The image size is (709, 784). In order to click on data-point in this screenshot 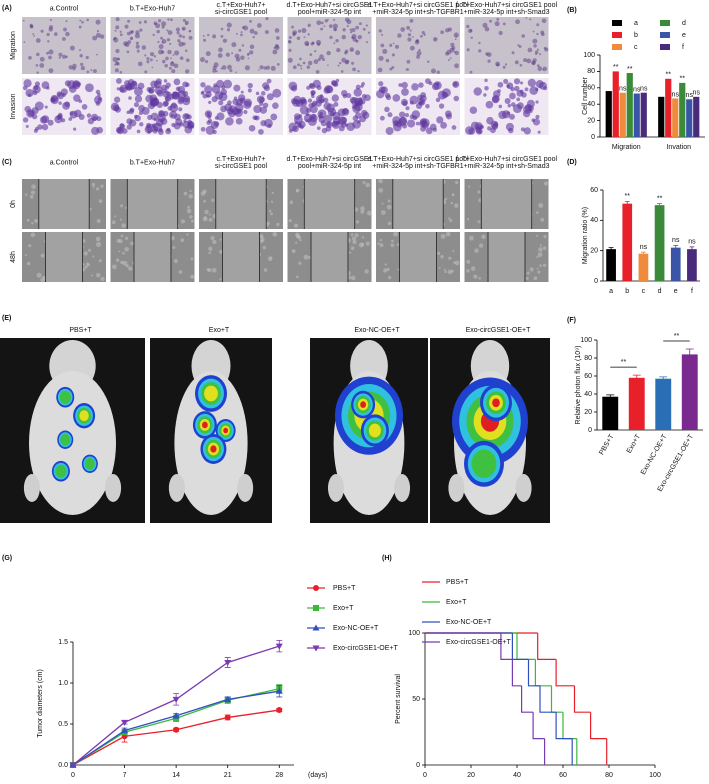, I will do `click(125, 722)`.